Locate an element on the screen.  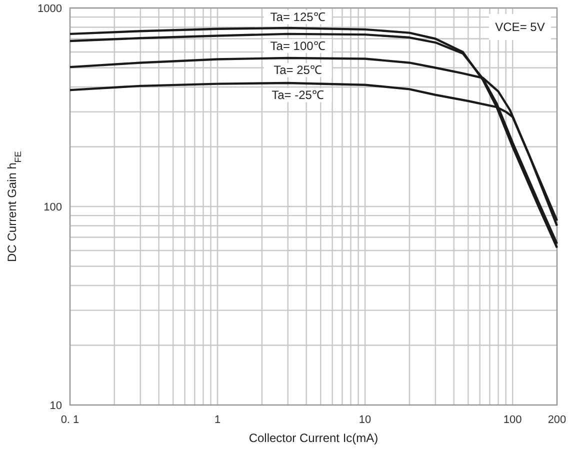
x-tick-label: 0. 1 is located at coordinates (70, 420).